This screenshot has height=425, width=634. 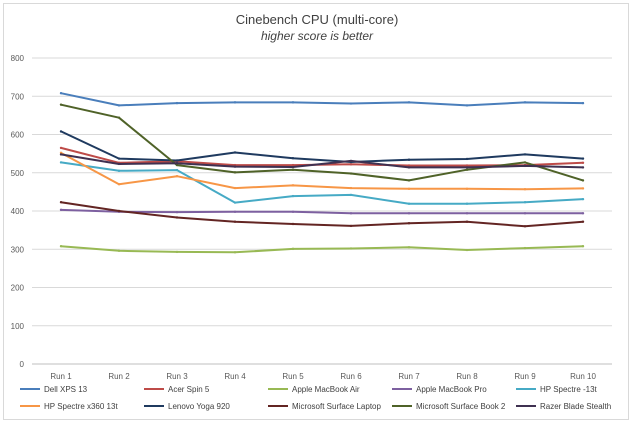 I want to click on legend-item: Apple MacBook Pro, so click(x=439, y=389).